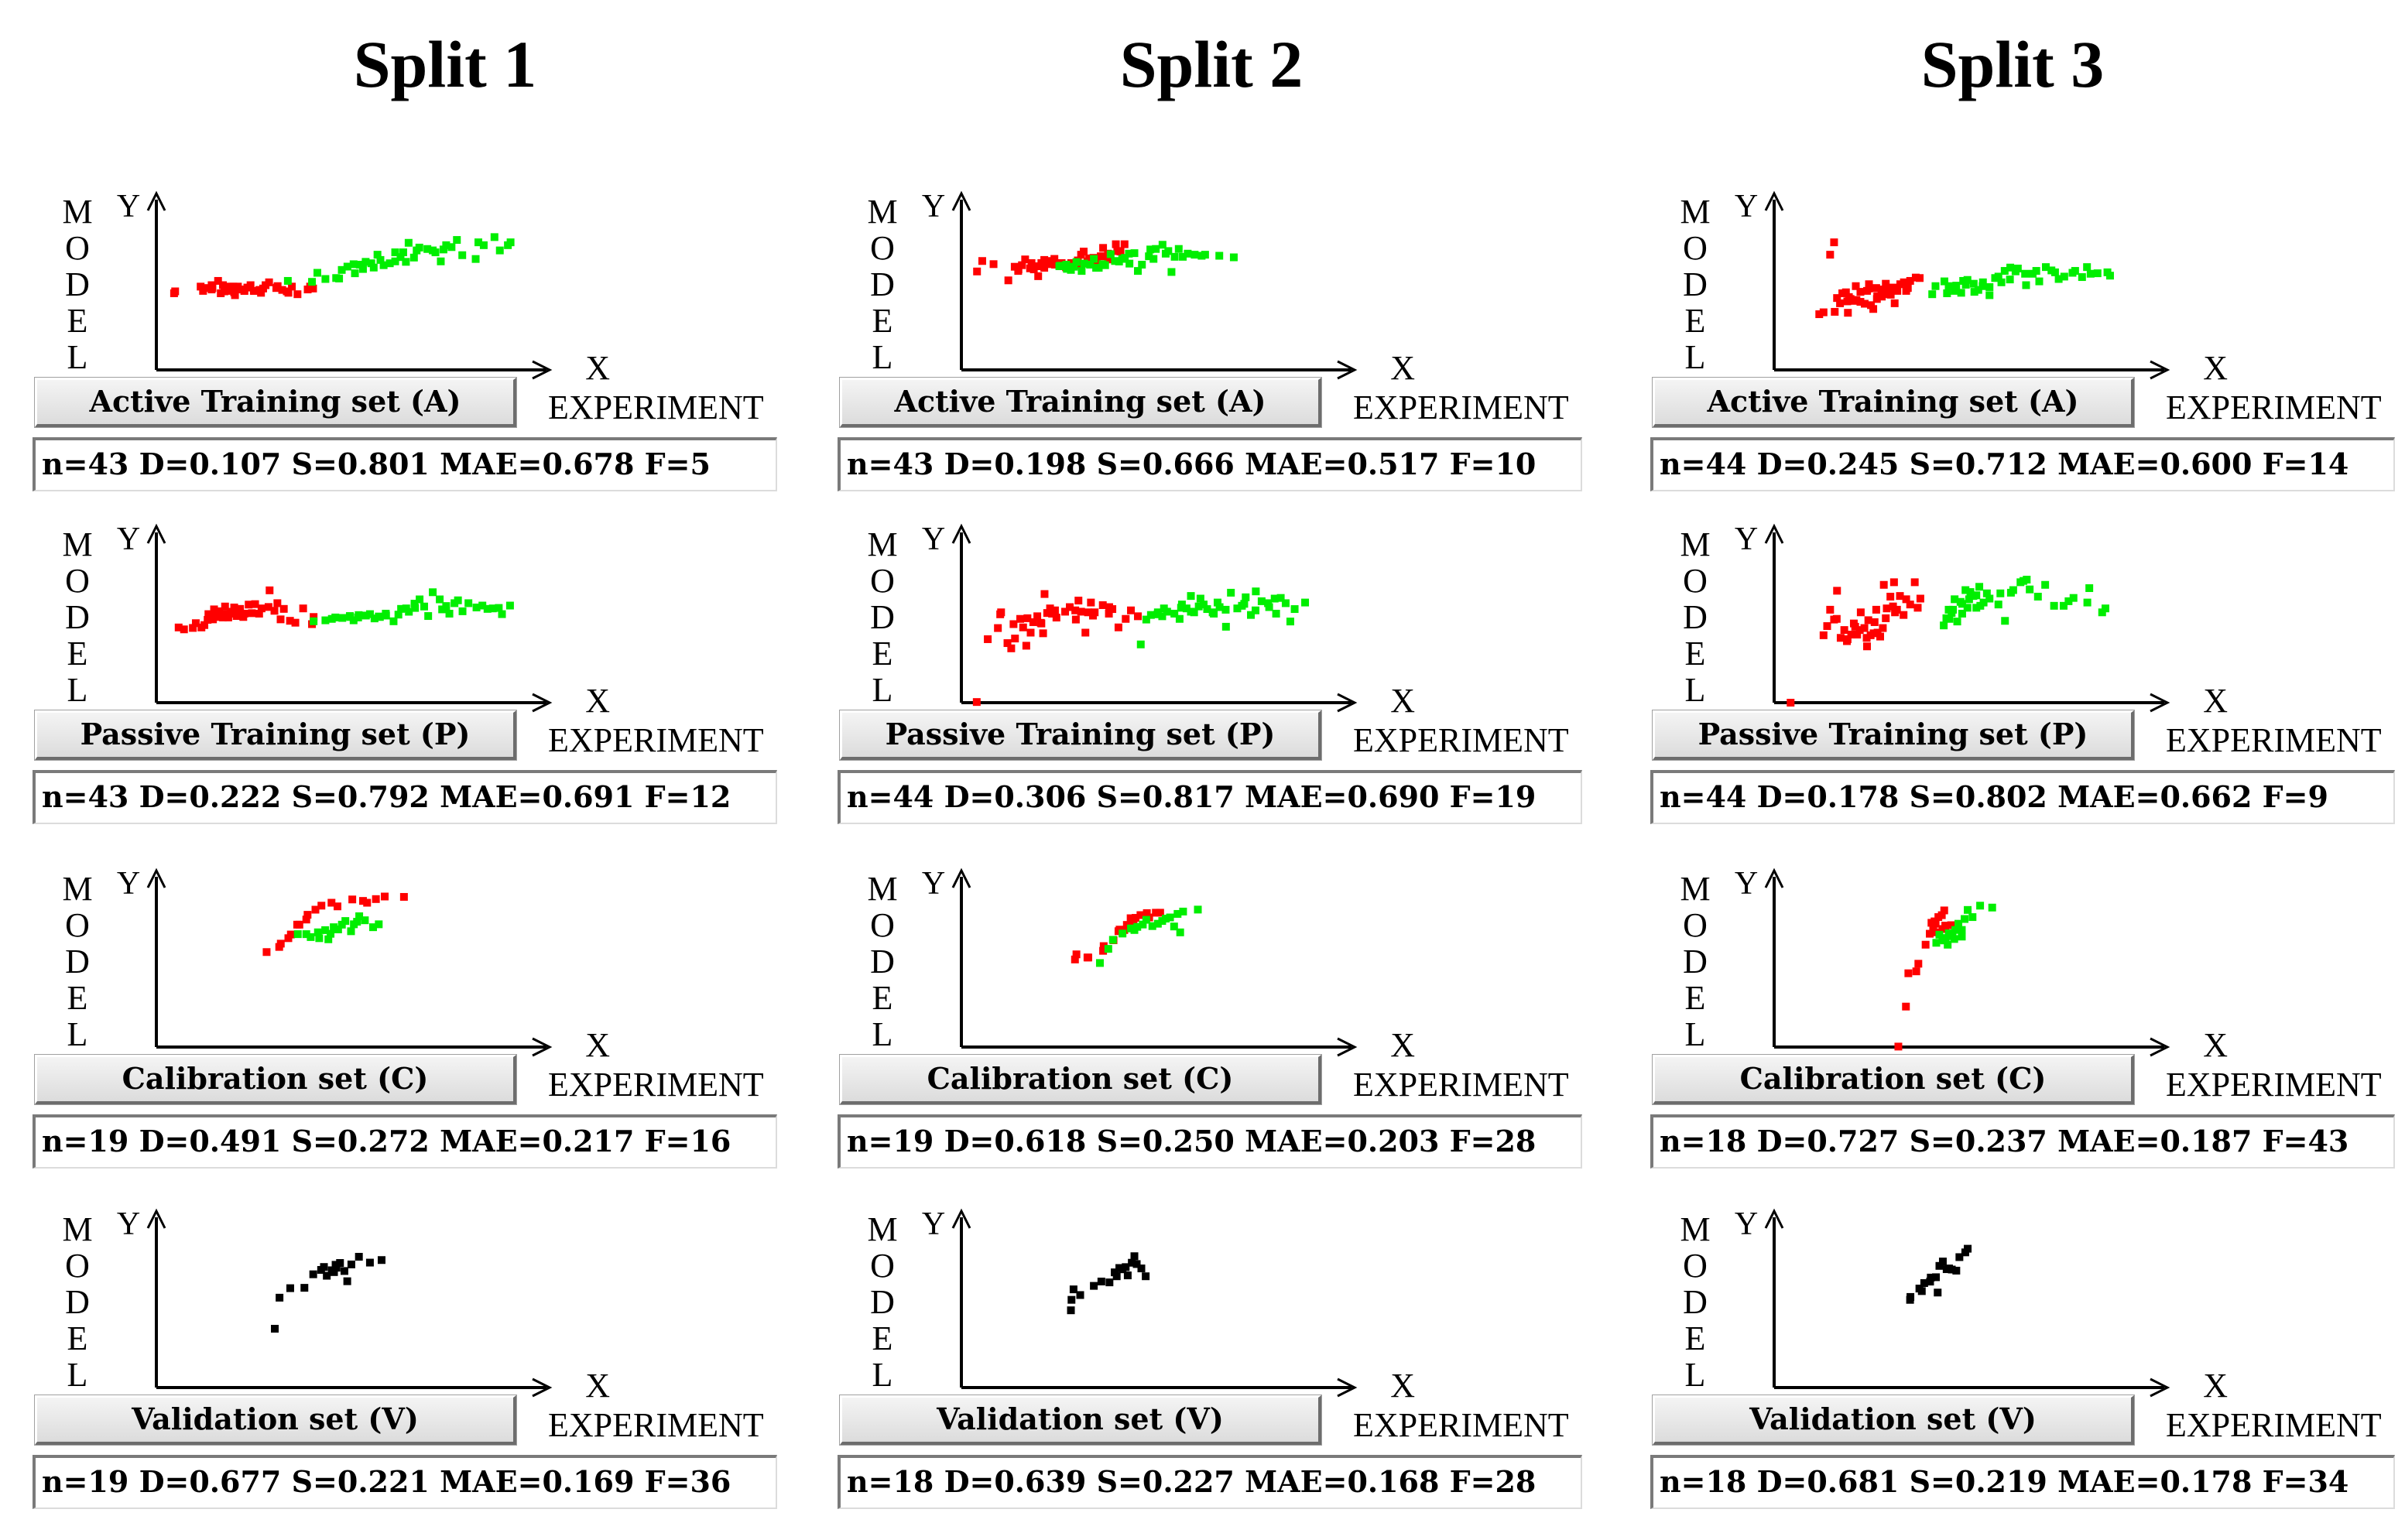 This screenshot has height=1540, width=2405. What do you see at coordinates (1347, 370) in the screenshot?
I see `x-axis-arrow` at bounding box center [1347, 370].